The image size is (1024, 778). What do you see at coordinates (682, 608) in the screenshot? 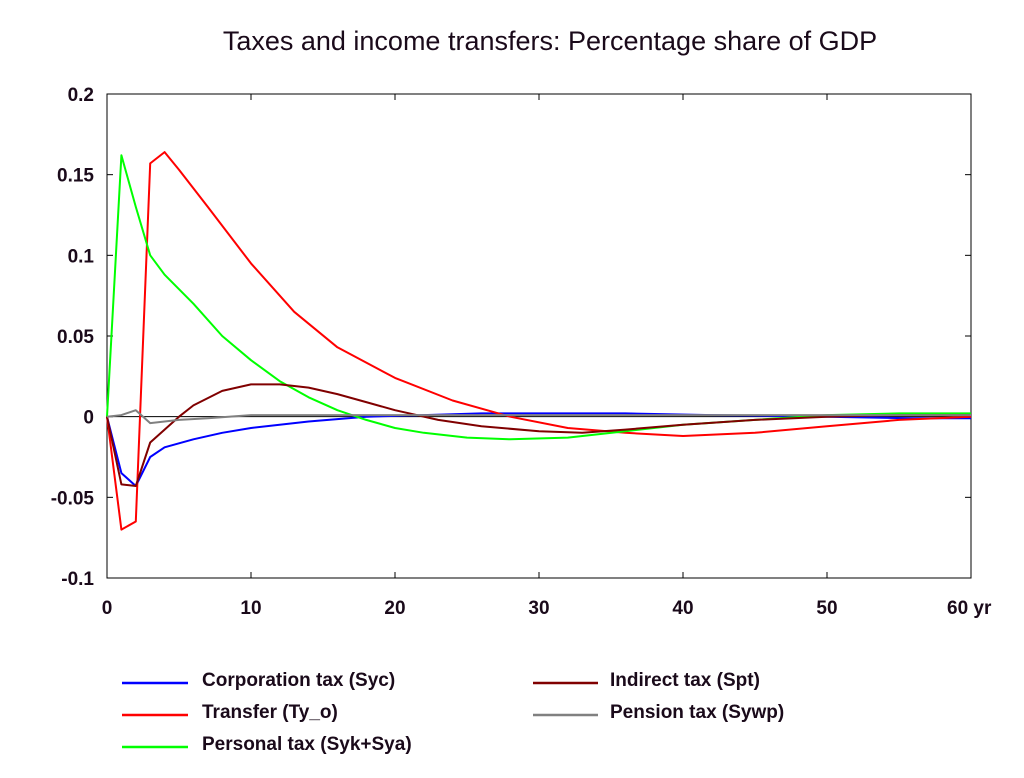
I see `x-tick-label: 40` at bounding box center [682, 608].